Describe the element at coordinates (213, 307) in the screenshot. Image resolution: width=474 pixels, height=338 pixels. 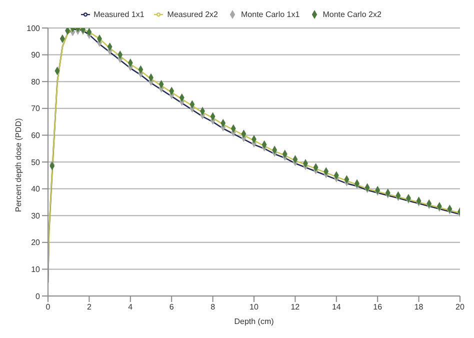
I see `x-tick-label: 8` at that location.